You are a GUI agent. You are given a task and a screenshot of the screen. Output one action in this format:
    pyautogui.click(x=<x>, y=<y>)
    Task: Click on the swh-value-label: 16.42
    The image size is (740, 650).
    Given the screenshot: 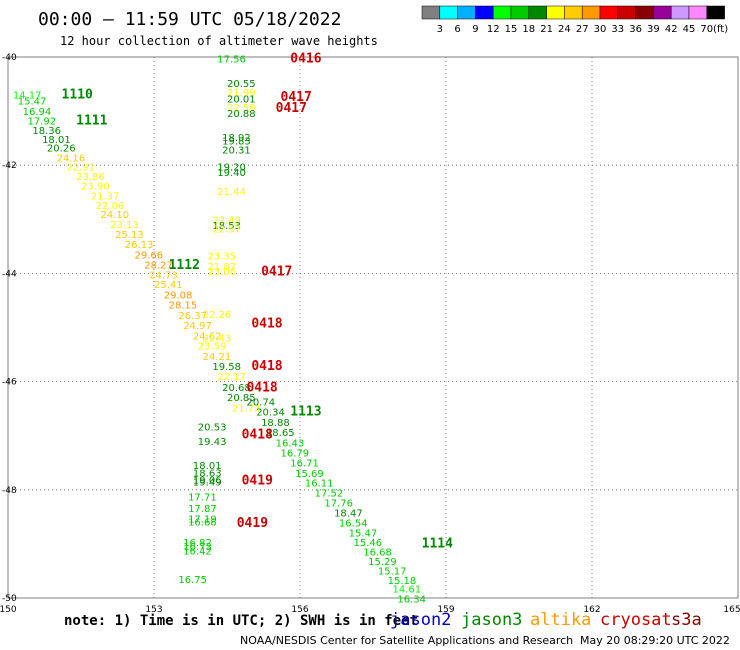 What is the action you would take?
    pyautogui.click(x=197, y=552)
    